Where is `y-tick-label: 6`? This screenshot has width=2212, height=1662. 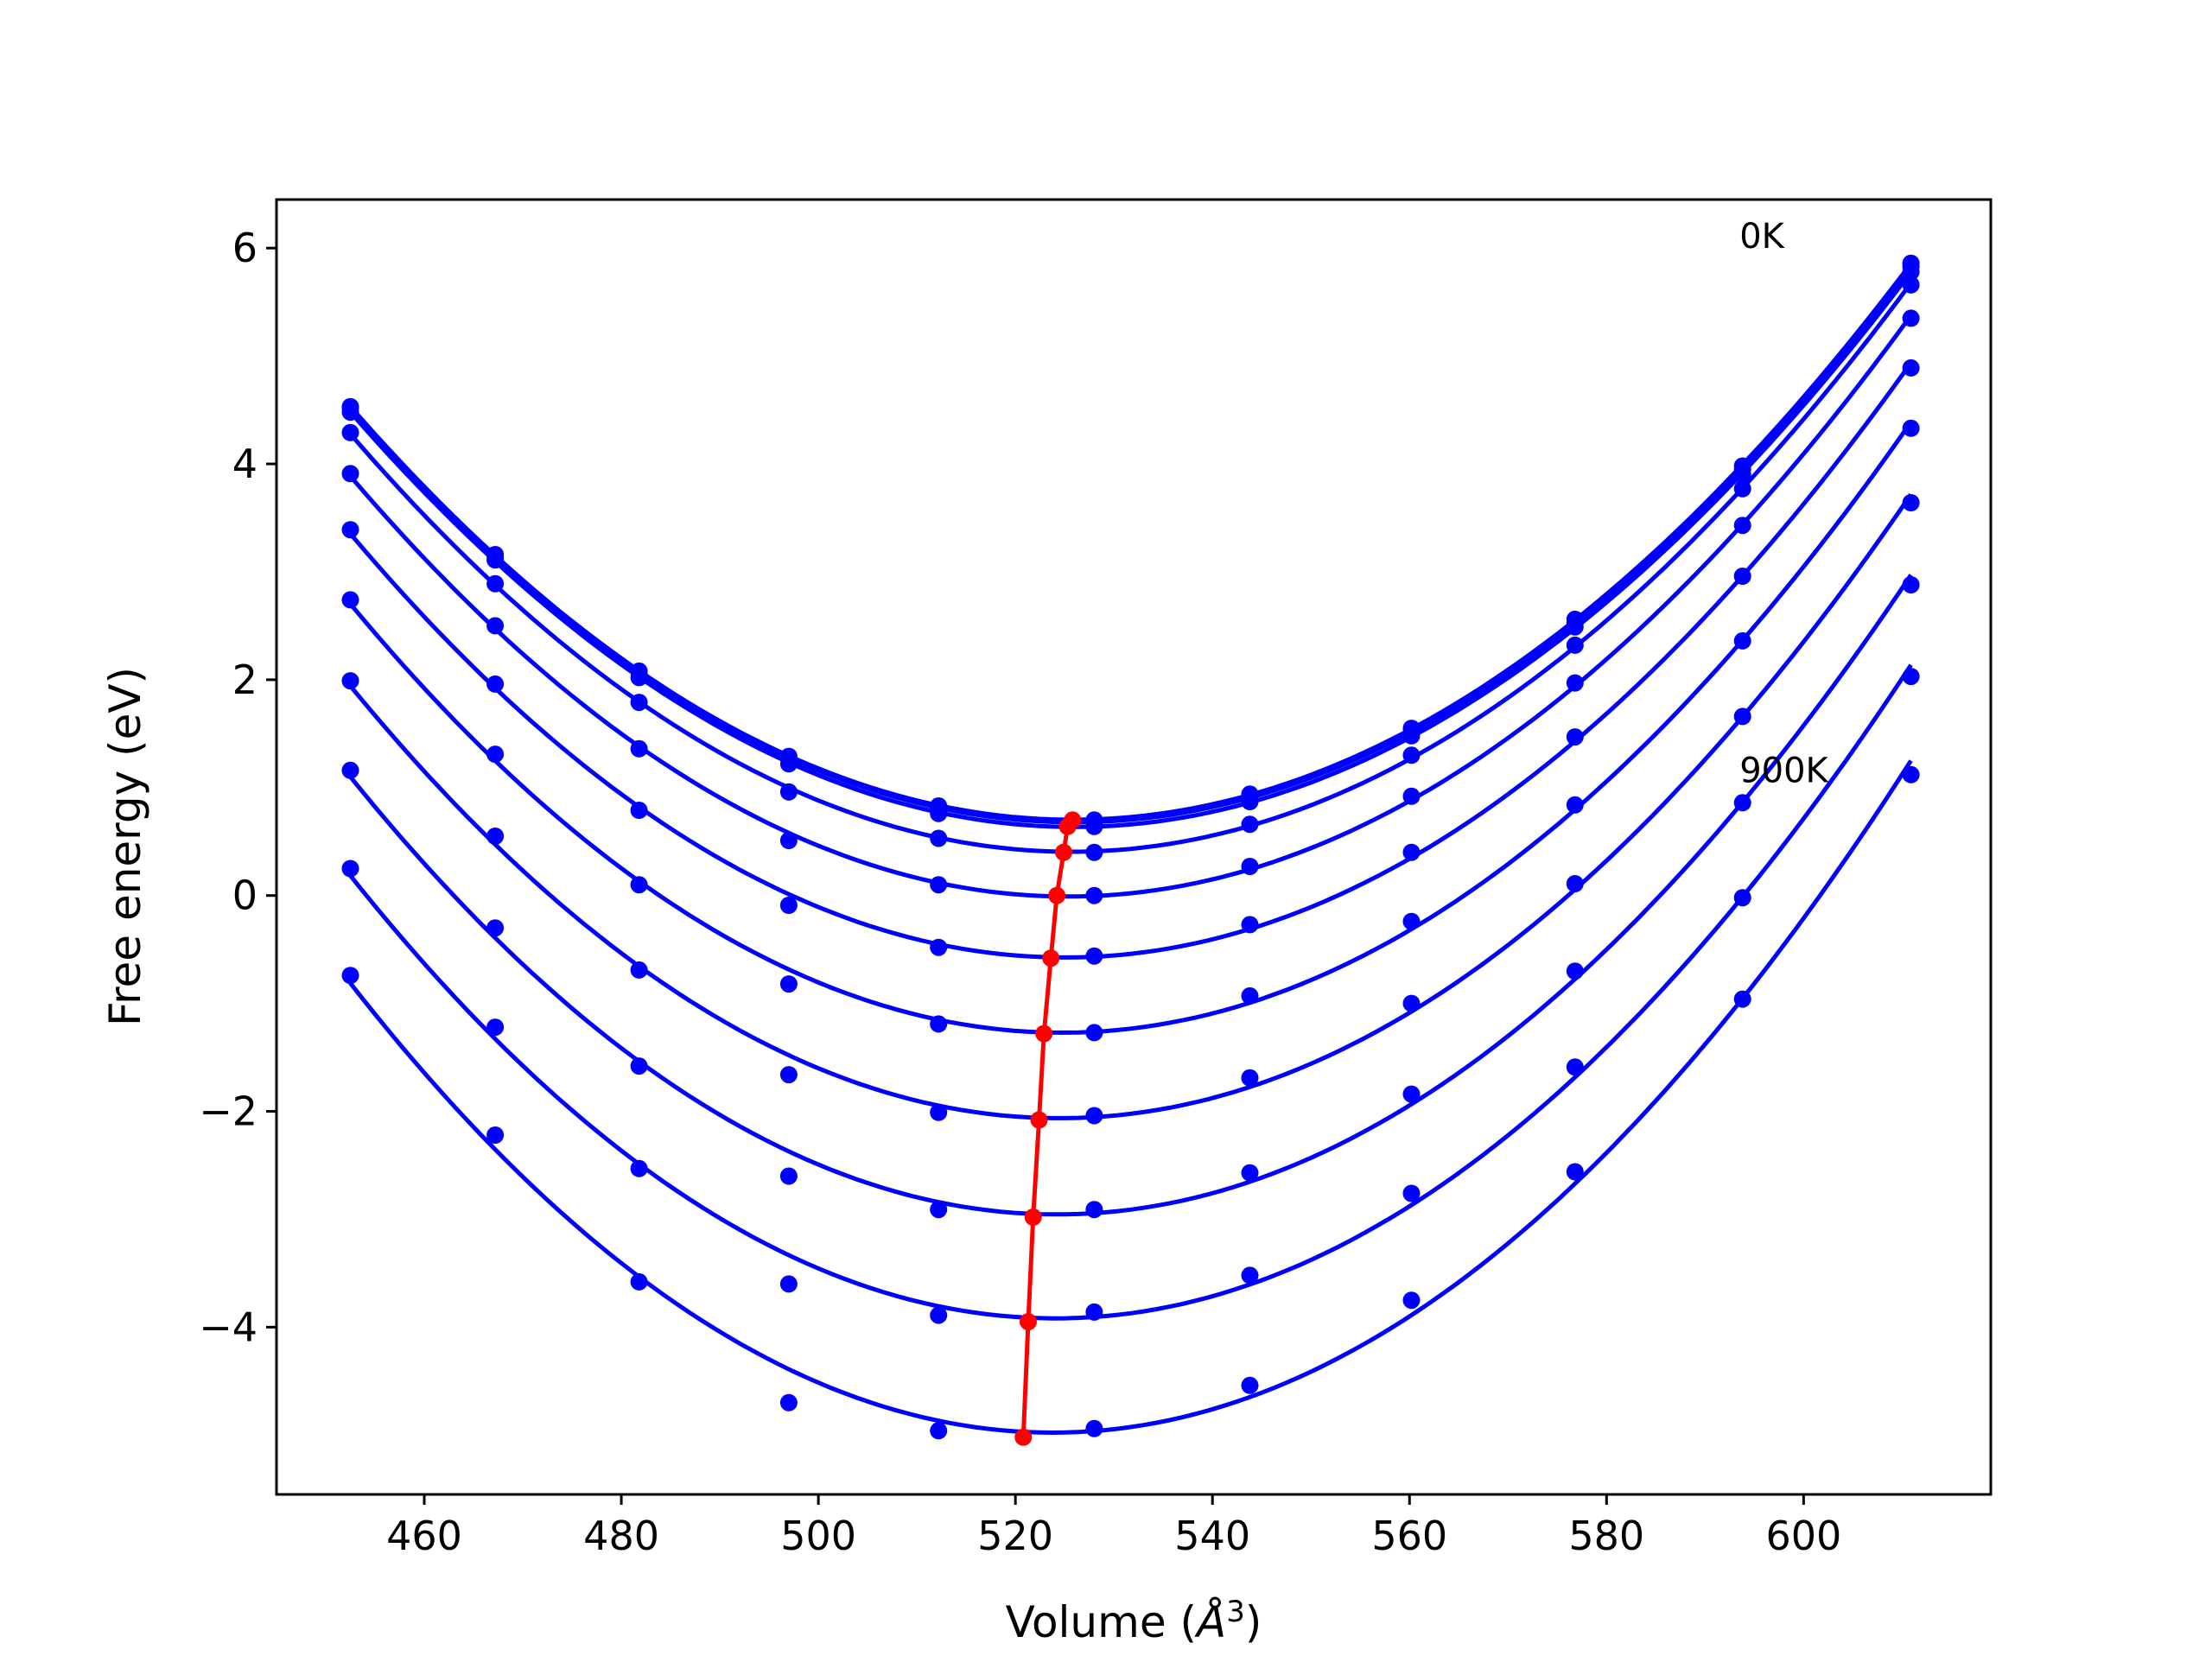
y-tick-label: 6 is located at coordinates (244, 248).